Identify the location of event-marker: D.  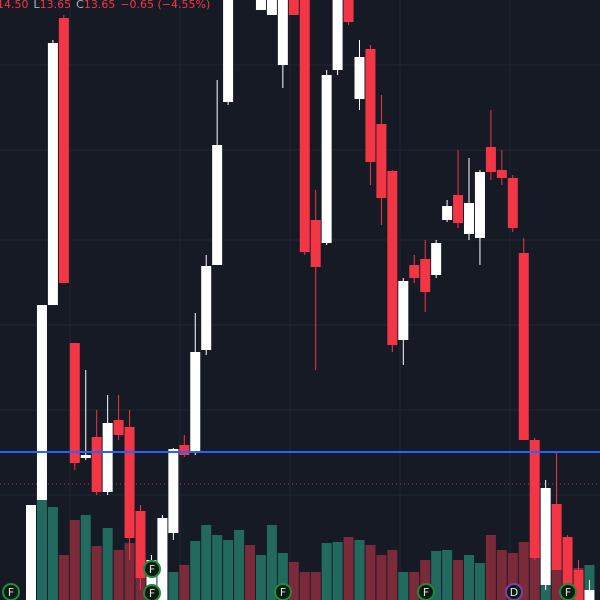
(514, 591).